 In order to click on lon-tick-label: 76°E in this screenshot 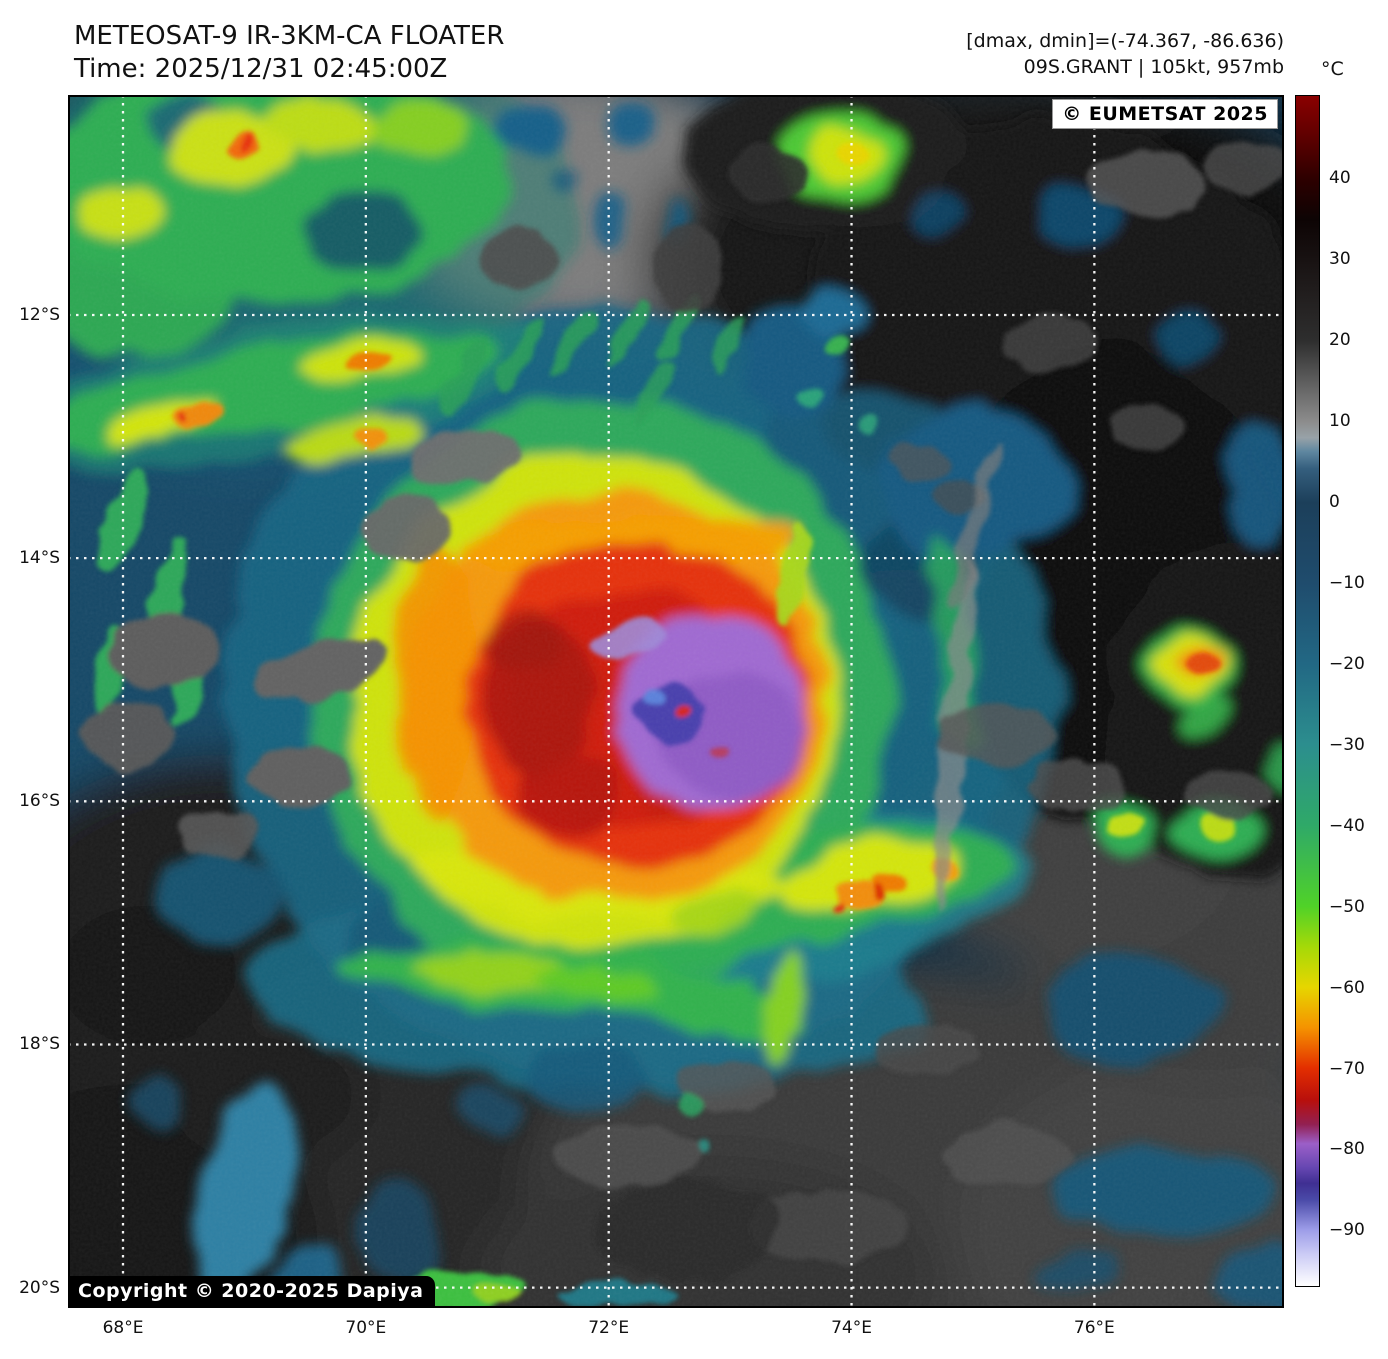, I will do `click(1094, 1328)`.